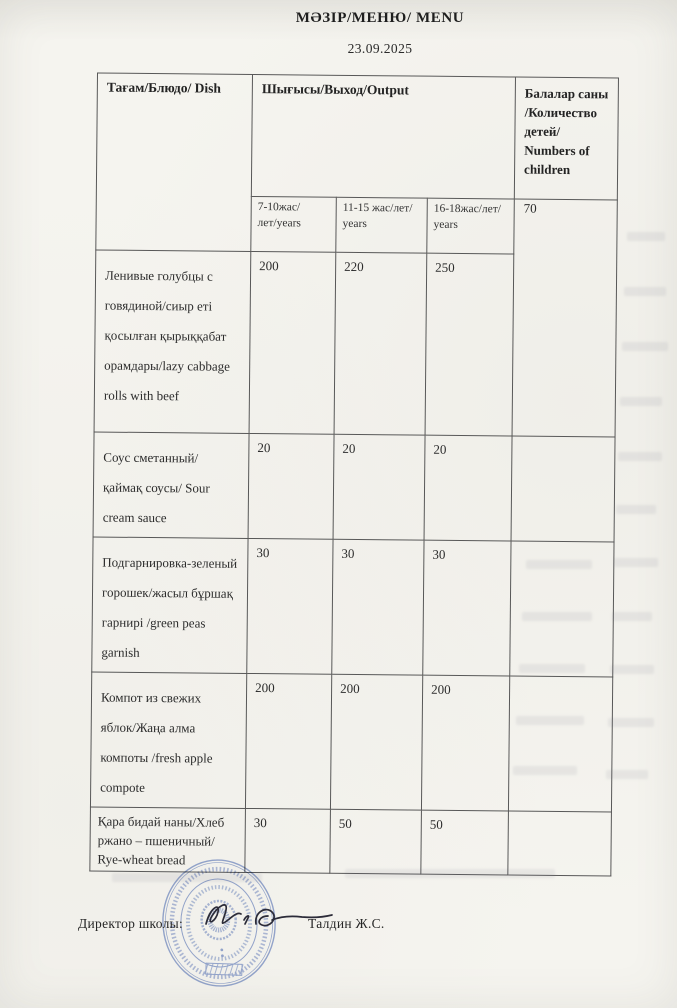 The image size is (677, 1008). Describe the element at coordinates (269, 915) in the screenshot. I see `director-signature` at that location.